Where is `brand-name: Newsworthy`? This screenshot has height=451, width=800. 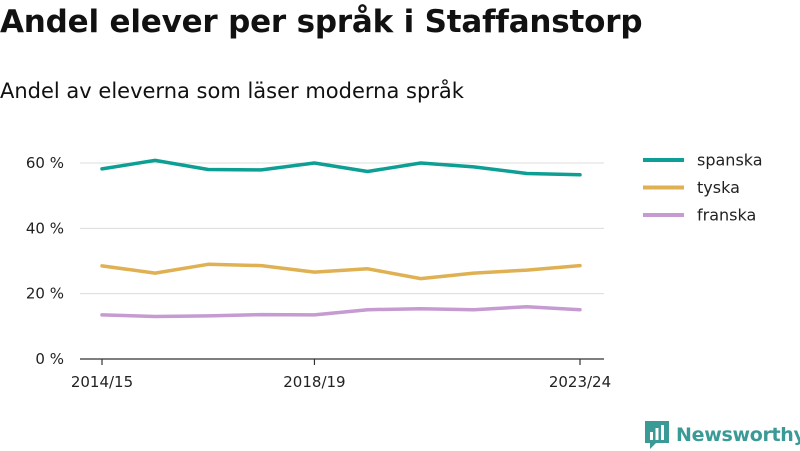
brand-name: Newsworthy is located at coordinates (738, 435).